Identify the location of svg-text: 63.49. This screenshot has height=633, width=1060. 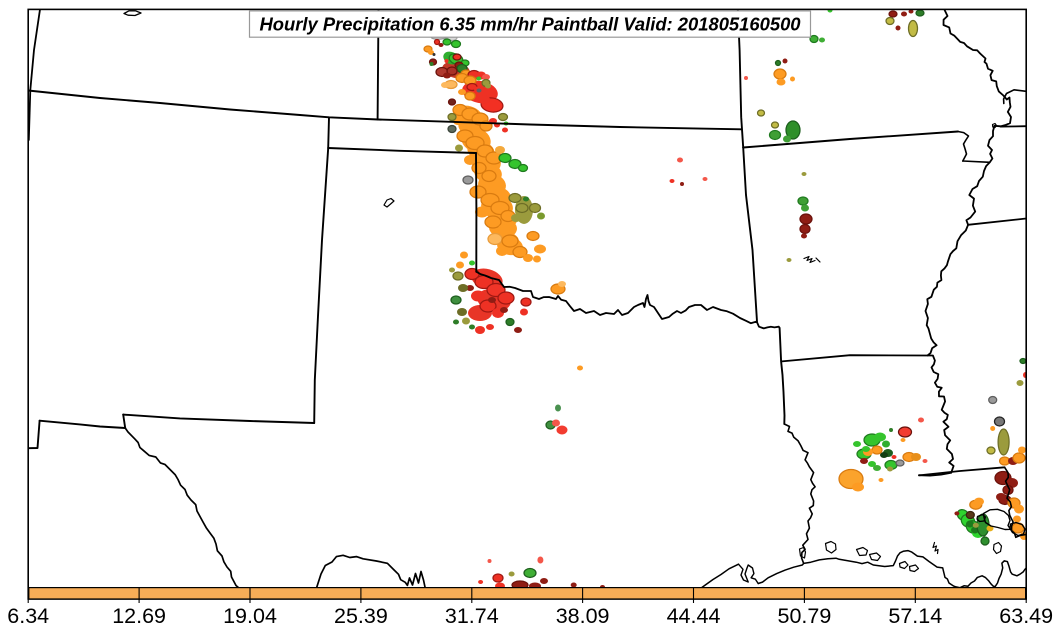
(1026, 616).